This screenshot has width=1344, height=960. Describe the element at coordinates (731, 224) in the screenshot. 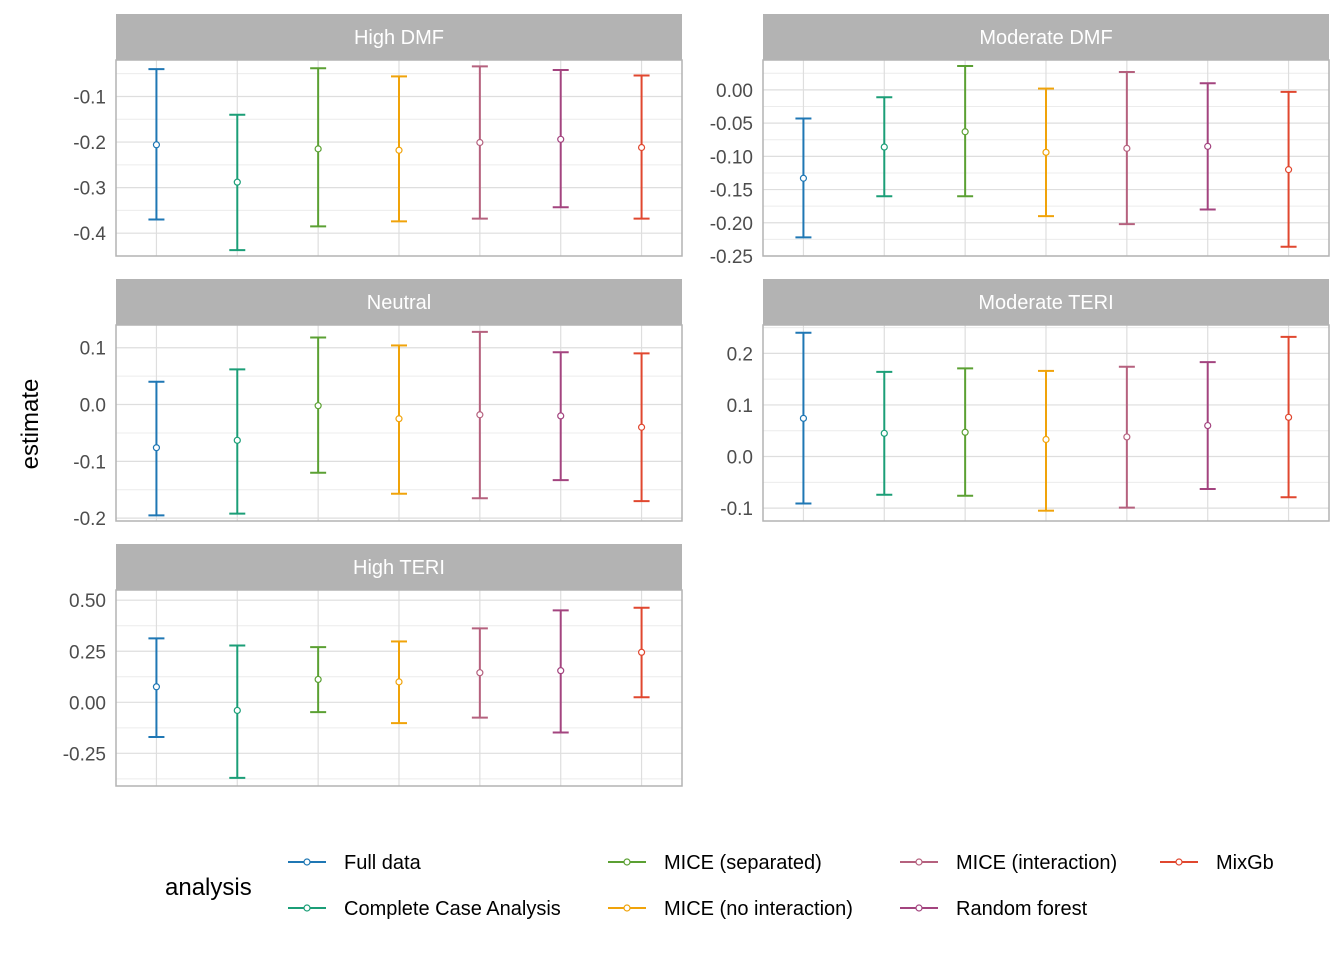

I see `y-tick-label: -0.20` at that location.